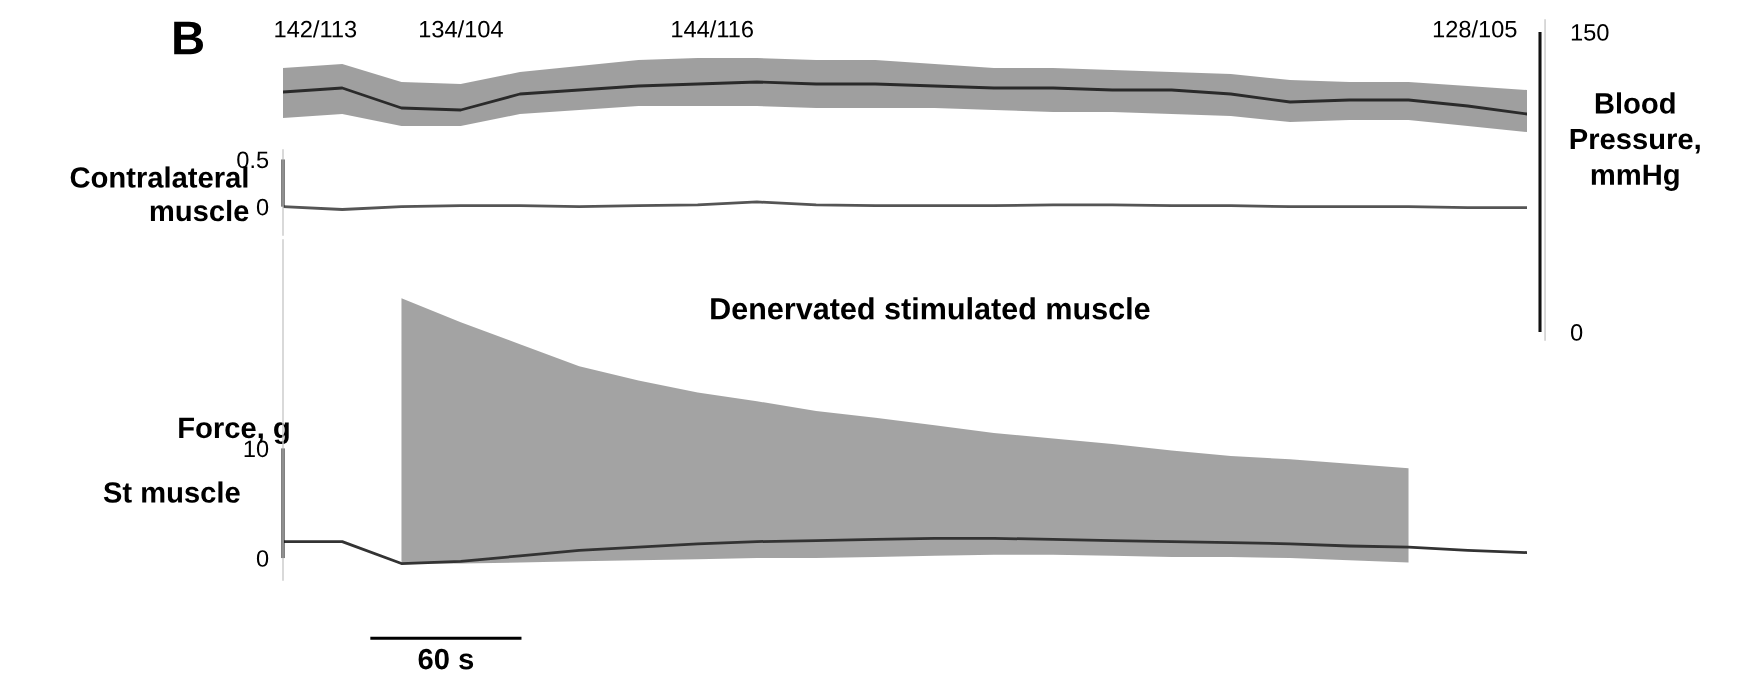 The image size is (1764, 690). What do you see at coordinates (930, 308) in the screenshot?
I see `annotation: Denervated stimulated muscle` at bounding box center [930, 308].